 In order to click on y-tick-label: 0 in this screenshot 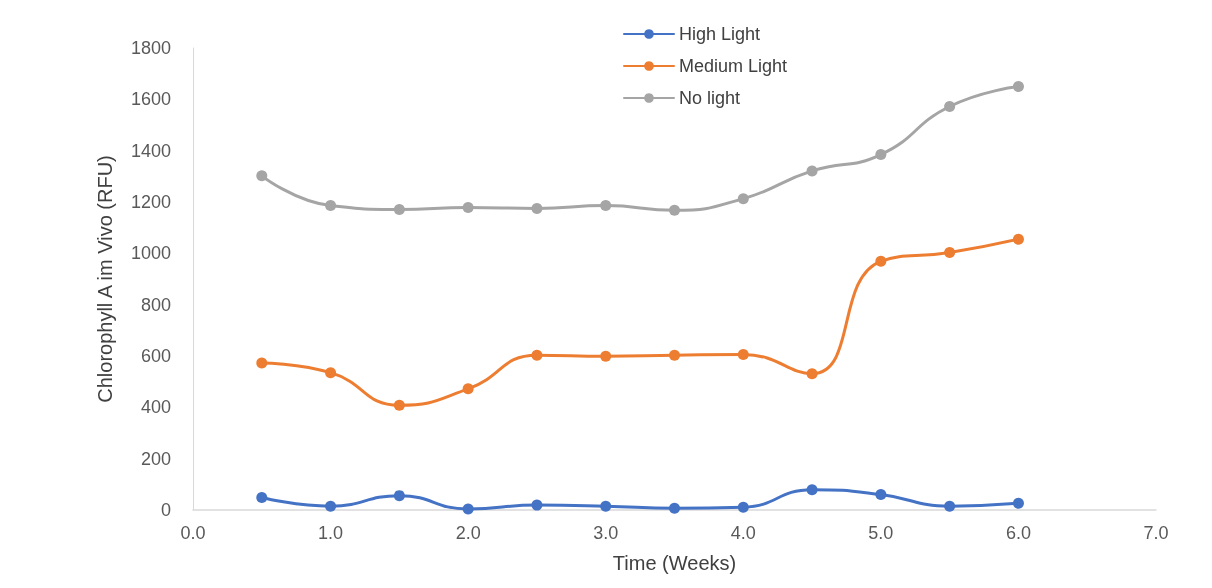, I will do `click(165, 510)`.